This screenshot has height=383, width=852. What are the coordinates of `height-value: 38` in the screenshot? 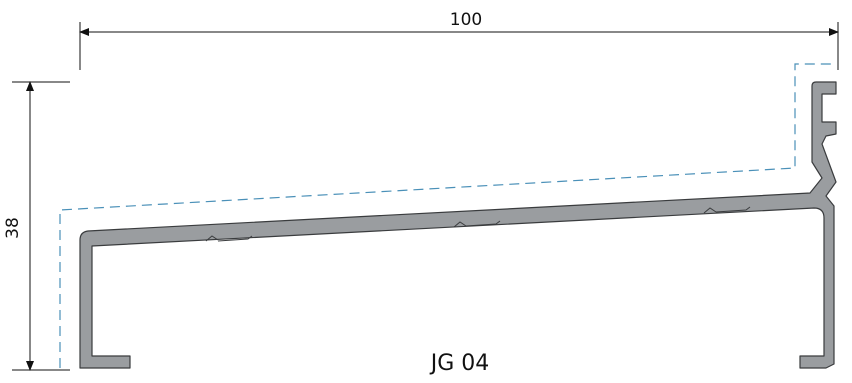 It's located at (13, 228).